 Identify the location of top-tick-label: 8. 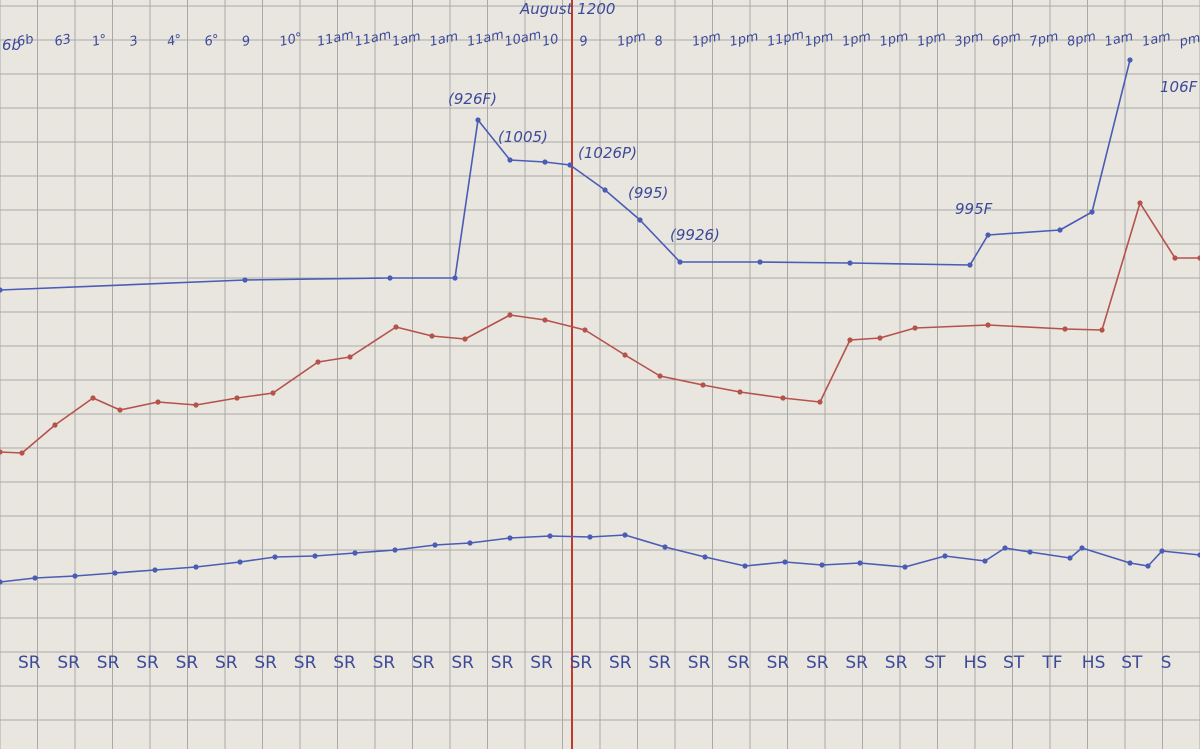
(658, 42).